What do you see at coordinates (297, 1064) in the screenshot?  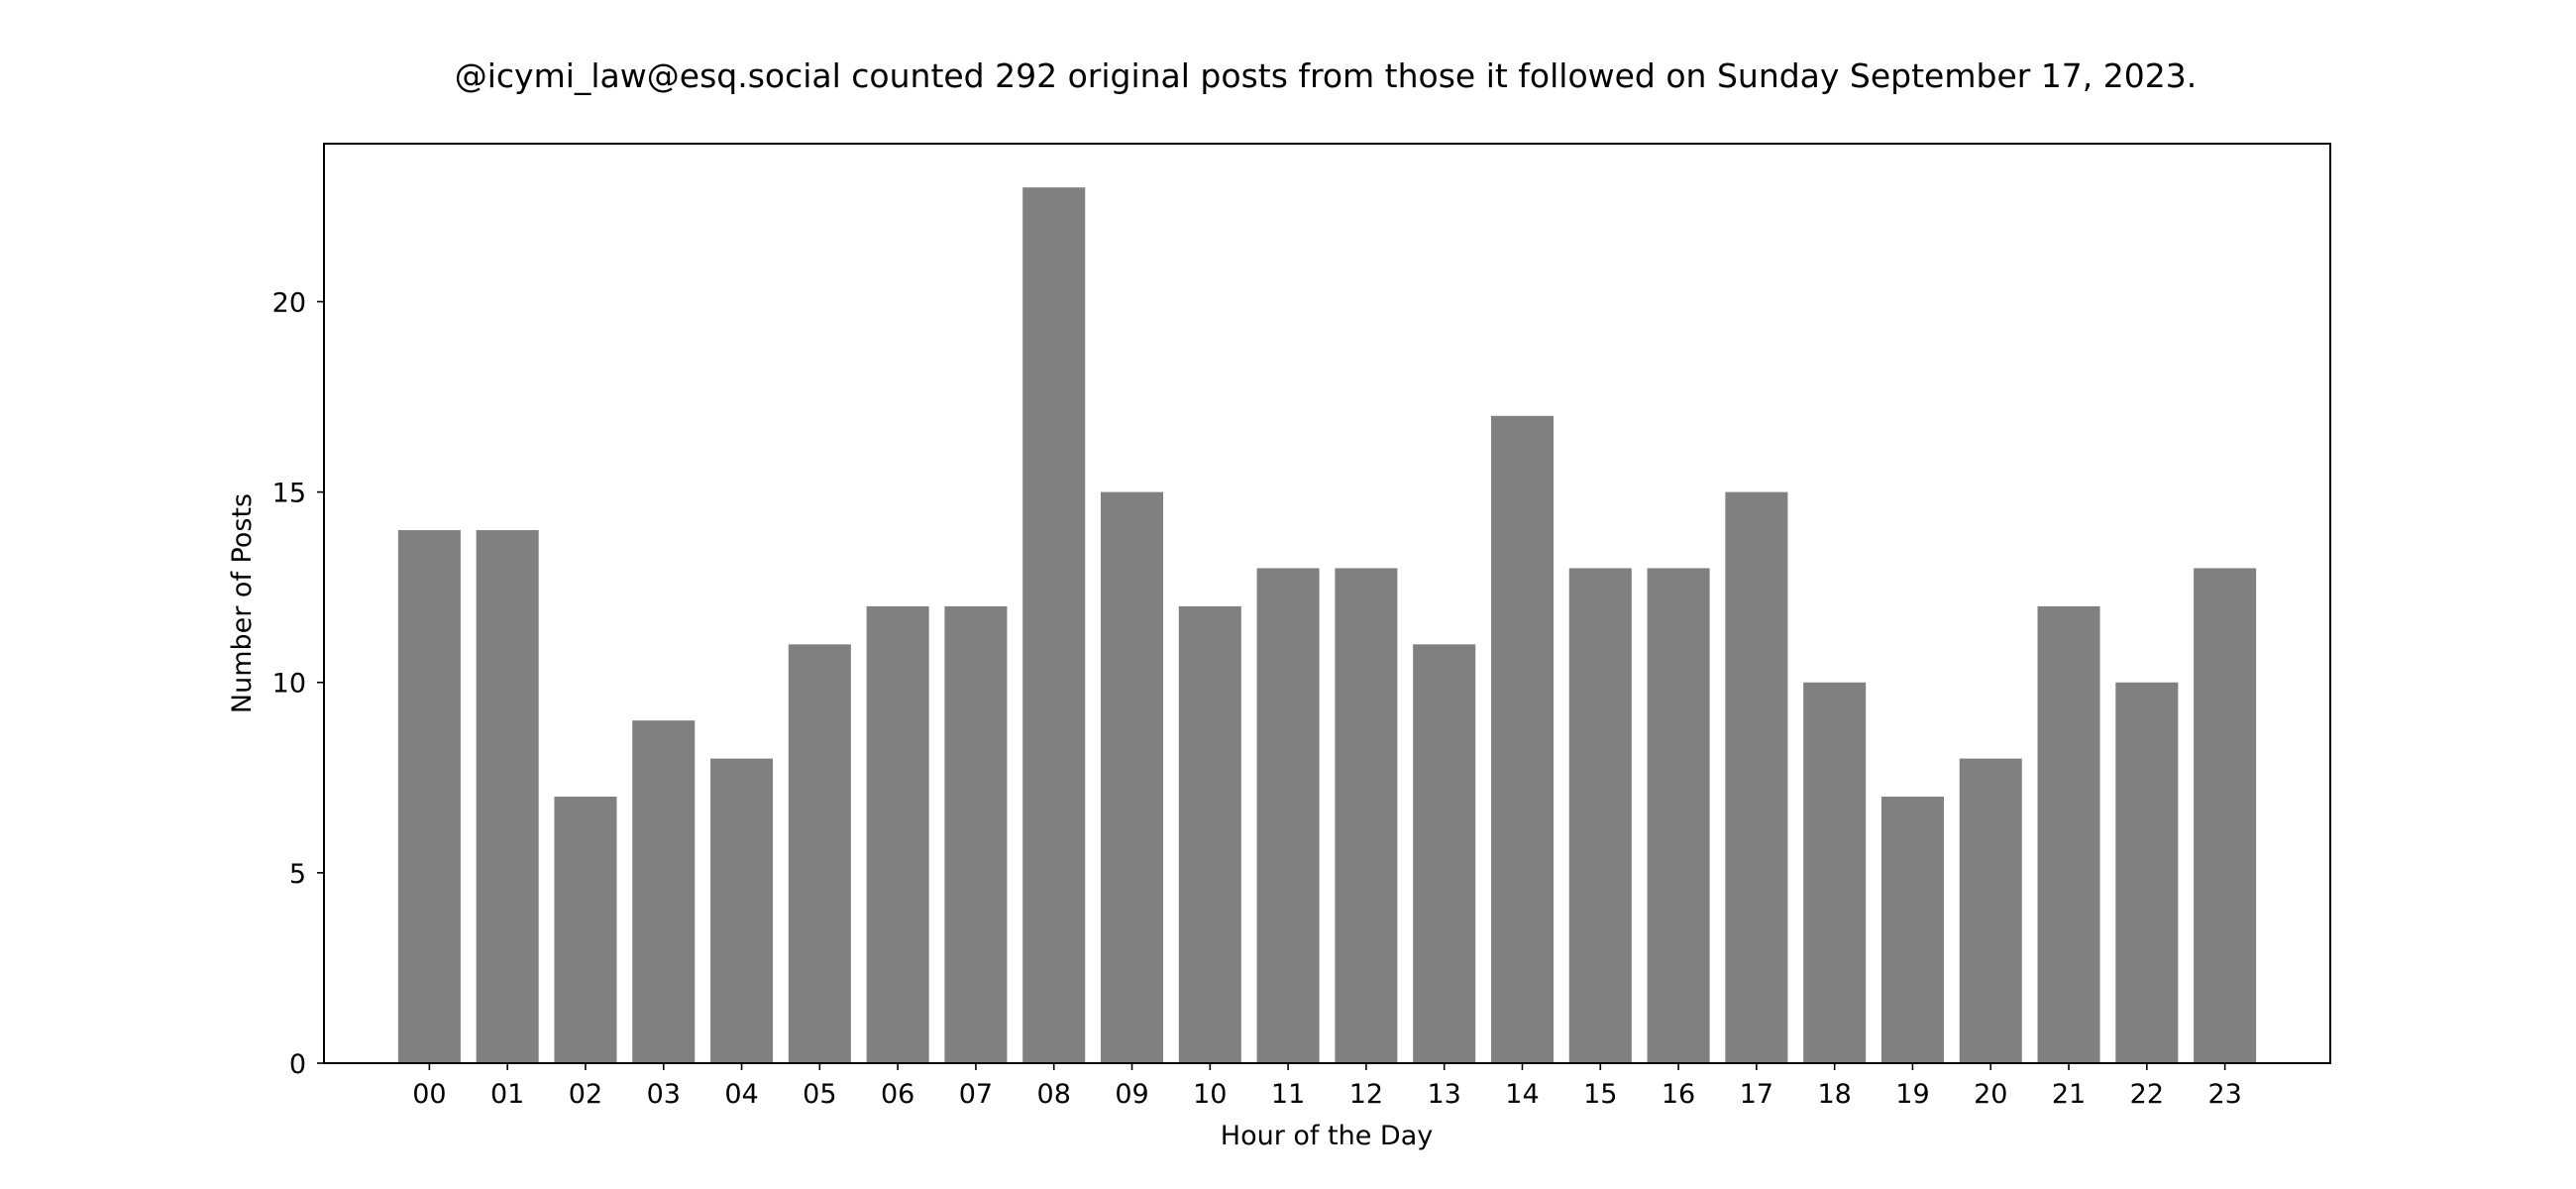 I see `y-tick-label: 0` at bounding box center [297, 1064].